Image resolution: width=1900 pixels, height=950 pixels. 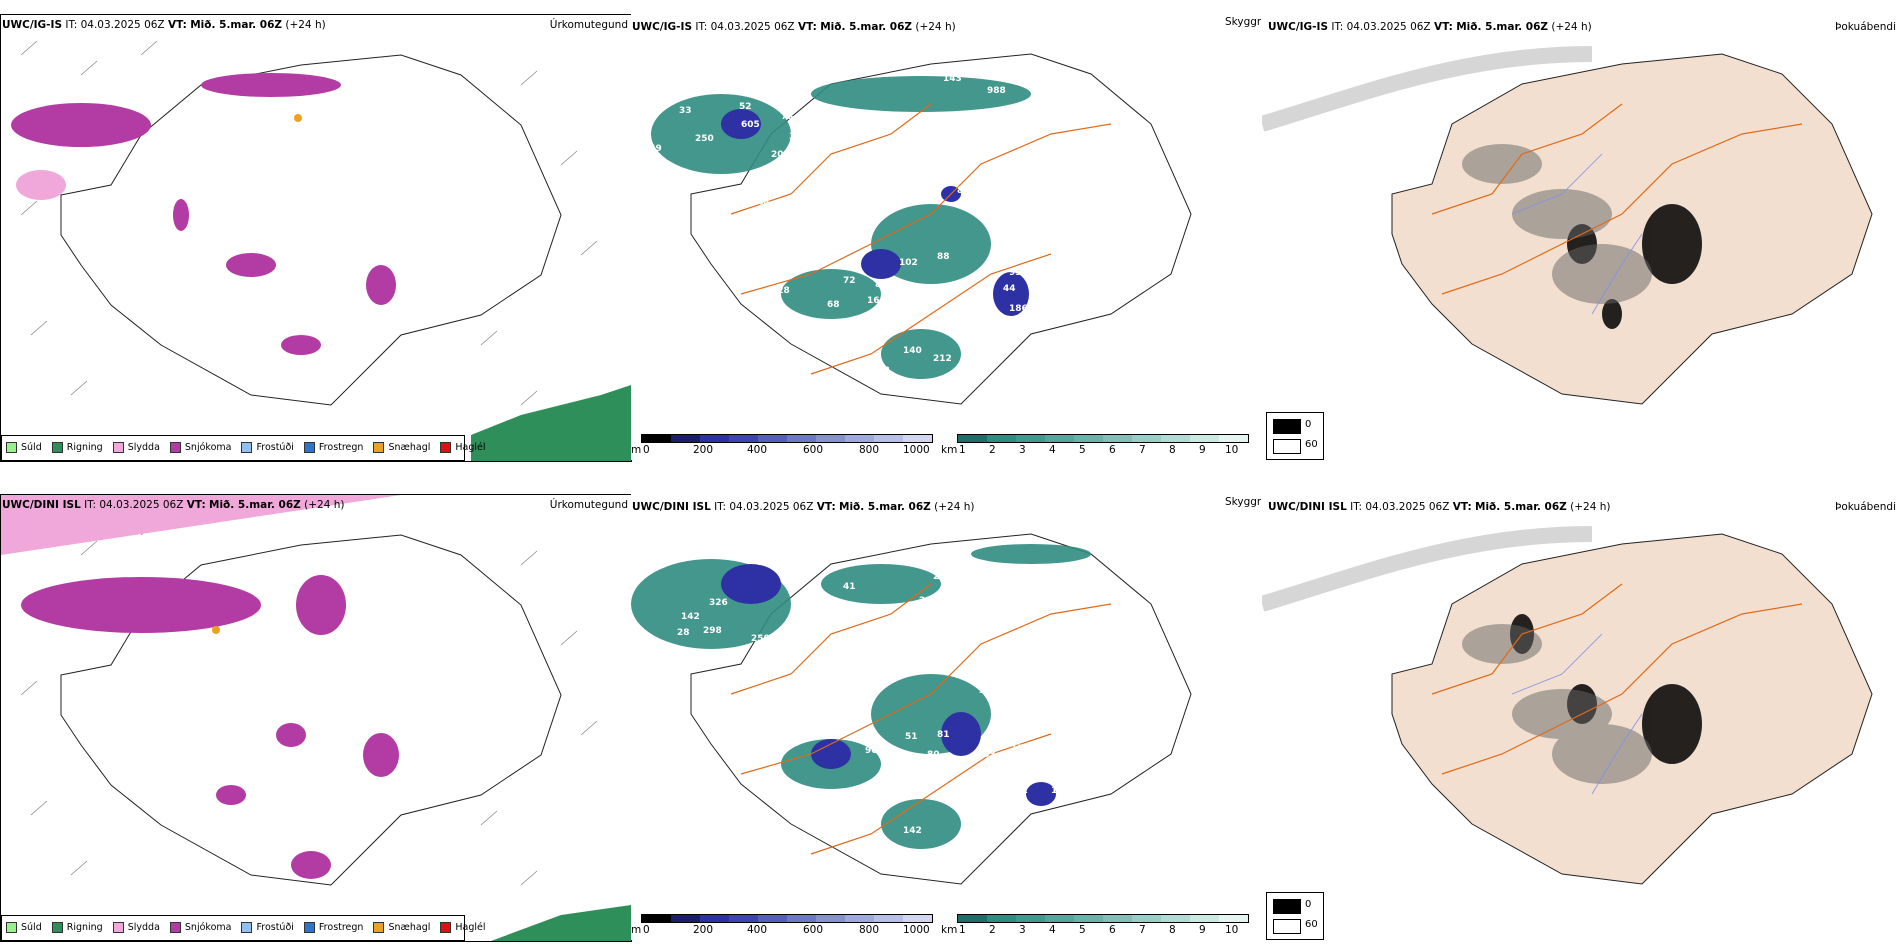 What do you see at coordinates (812, 115) in the screenshot?
I see `value-label: 647` at bounding box center [812, 115].